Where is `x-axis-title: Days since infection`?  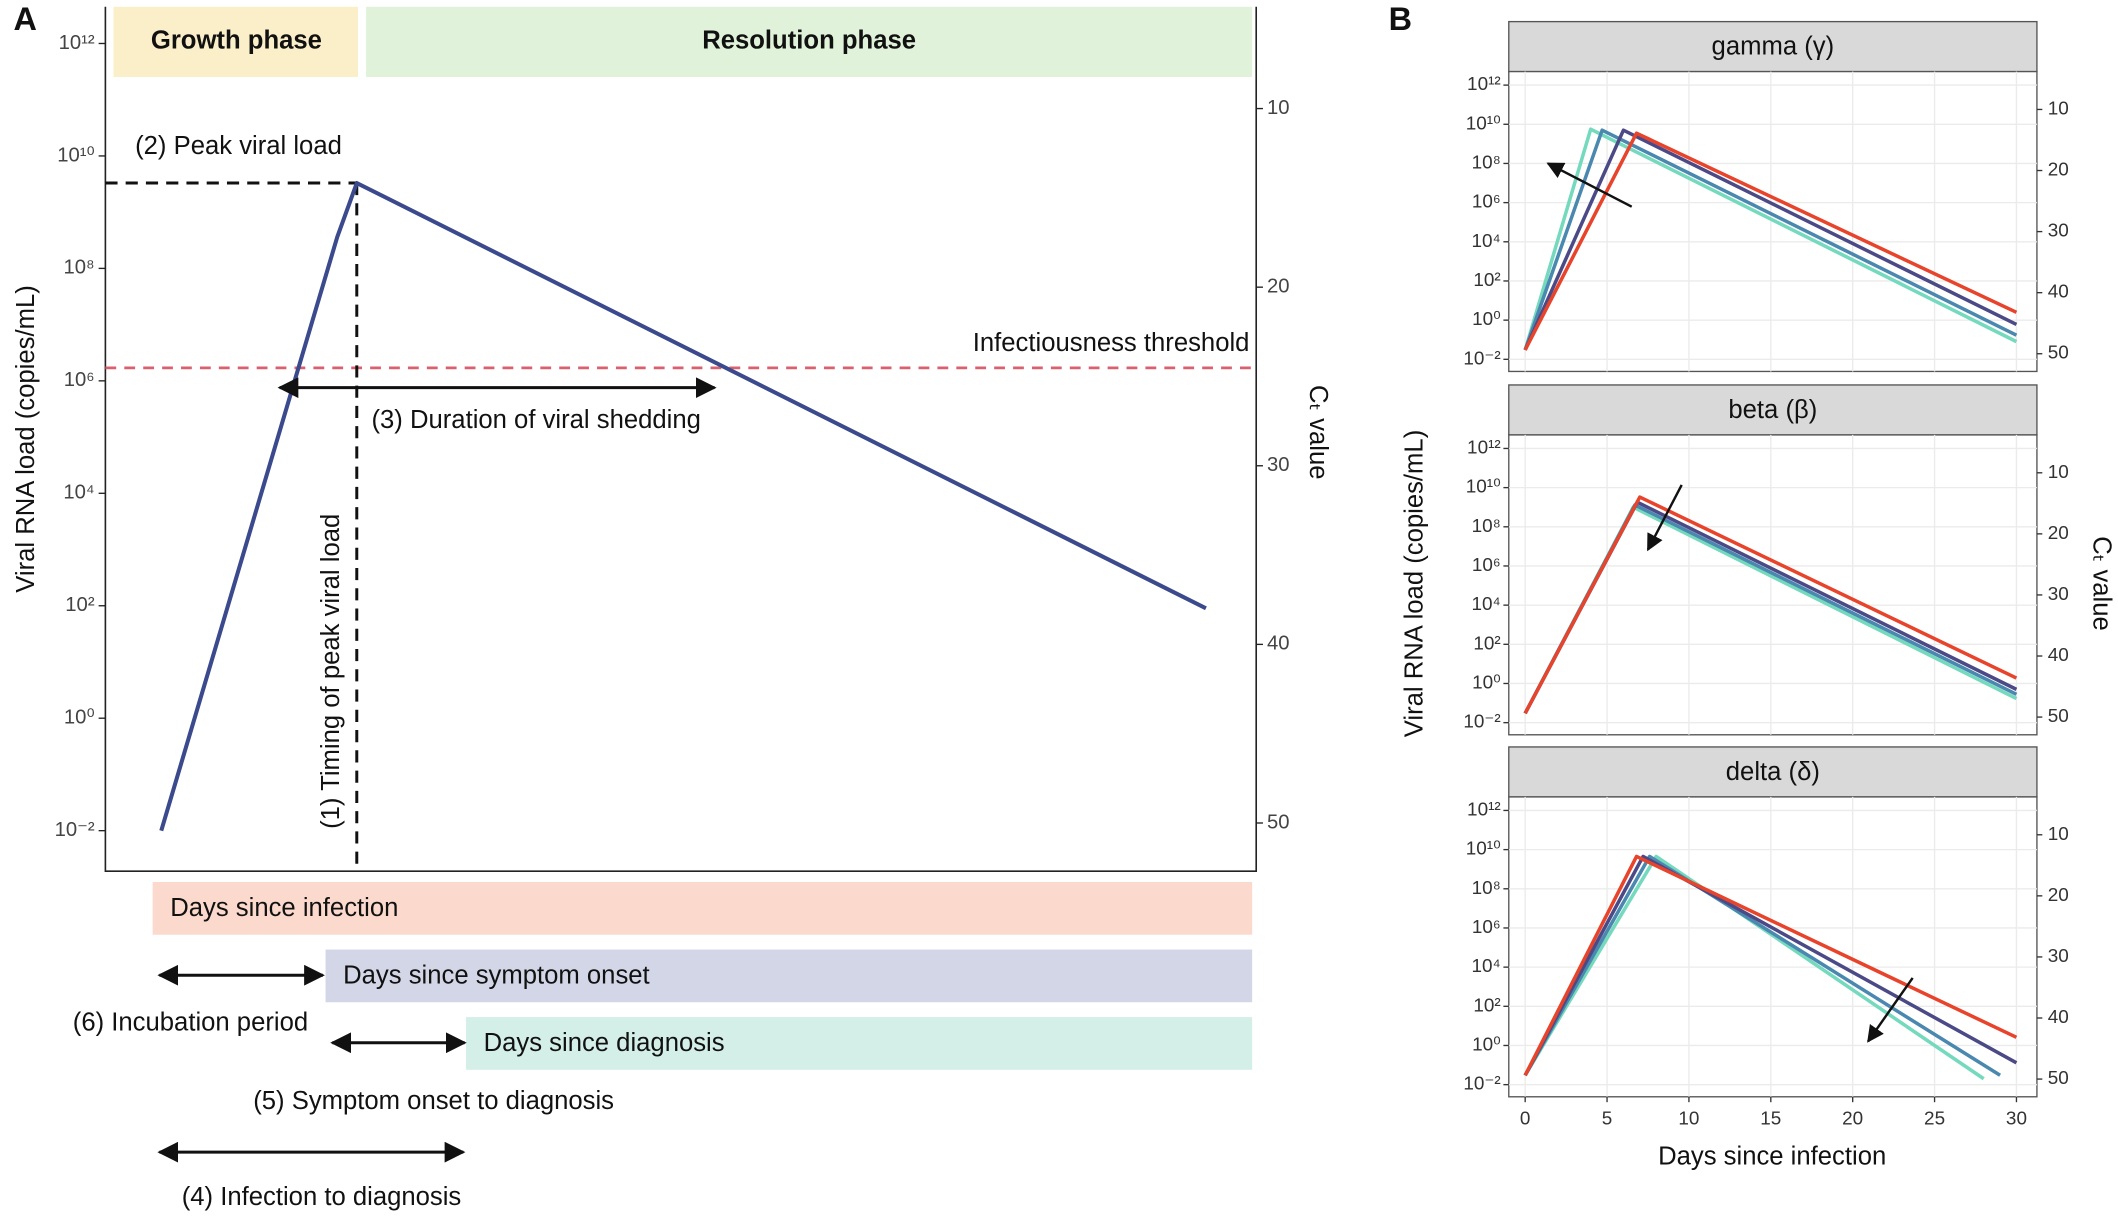 x-axis-title: Days since infection is located at coordinates (1772, 1156).